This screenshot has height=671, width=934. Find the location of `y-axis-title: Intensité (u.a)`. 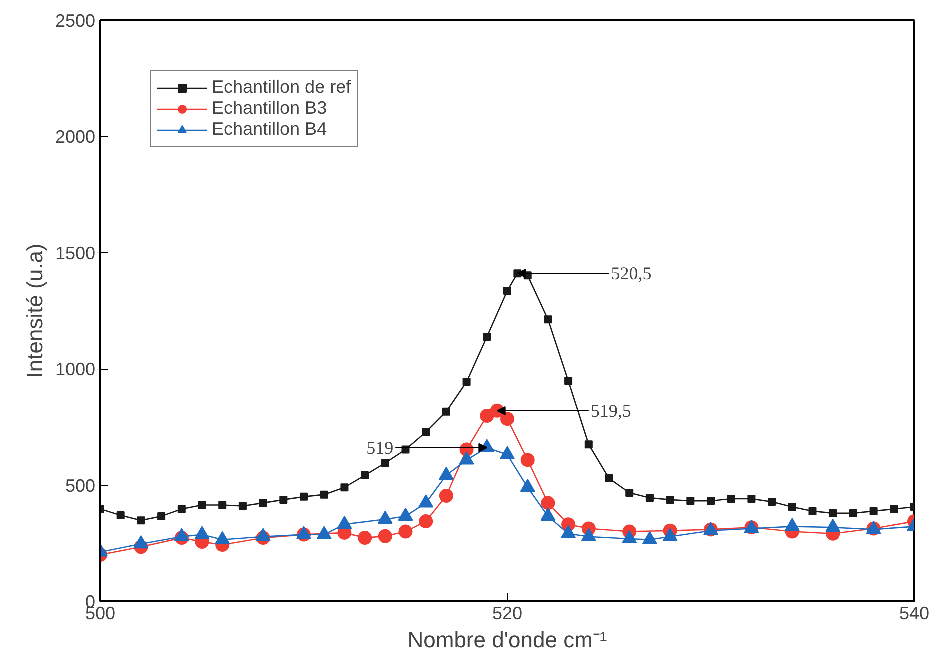

y-axis-title: Intensité (u.a) is located at coordinates (35, 311).